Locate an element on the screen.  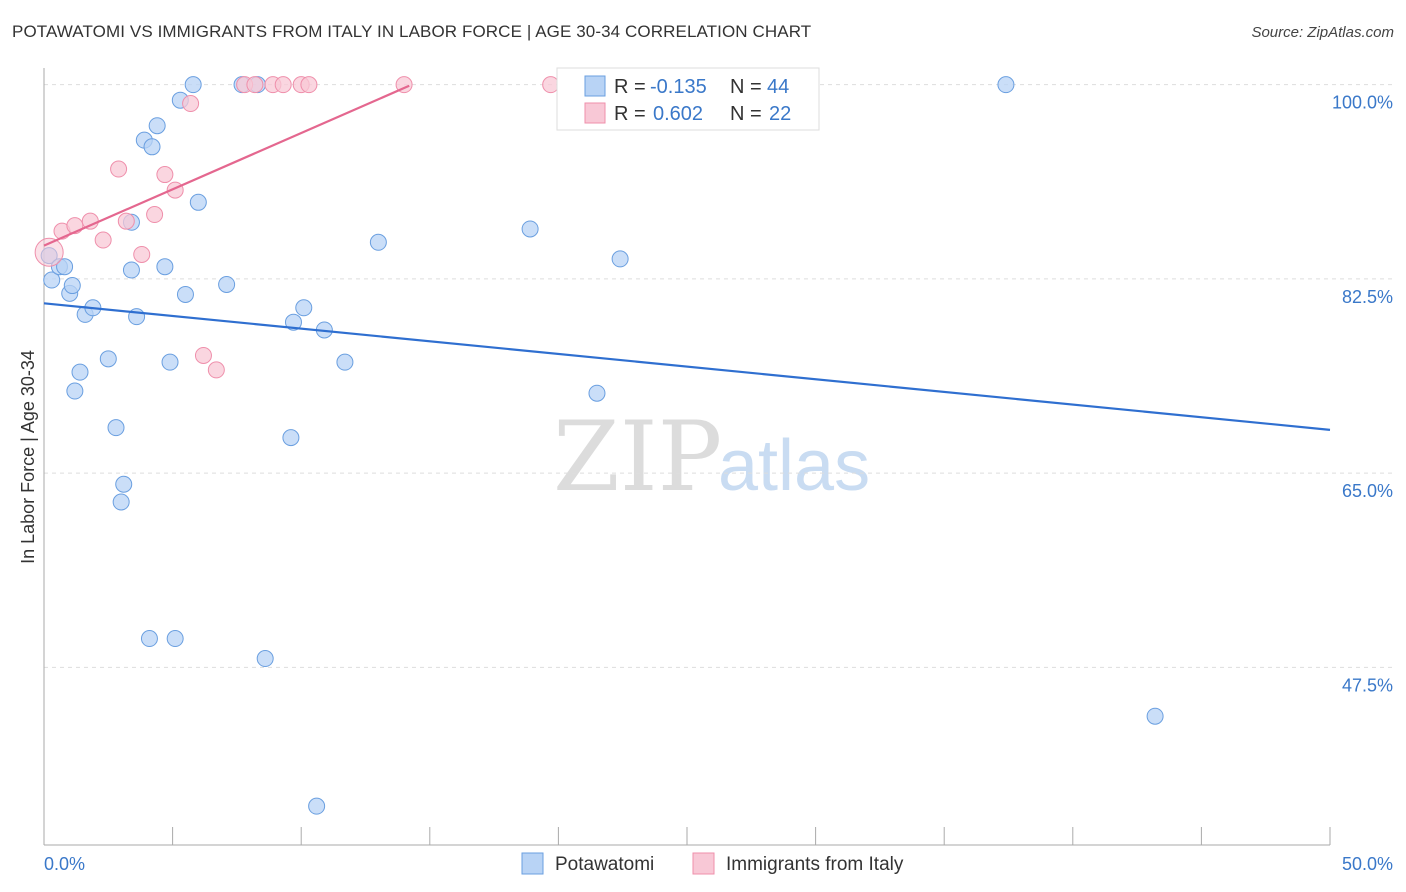
legend-n-value-italy: 22 is located at coordinates (780, 114).